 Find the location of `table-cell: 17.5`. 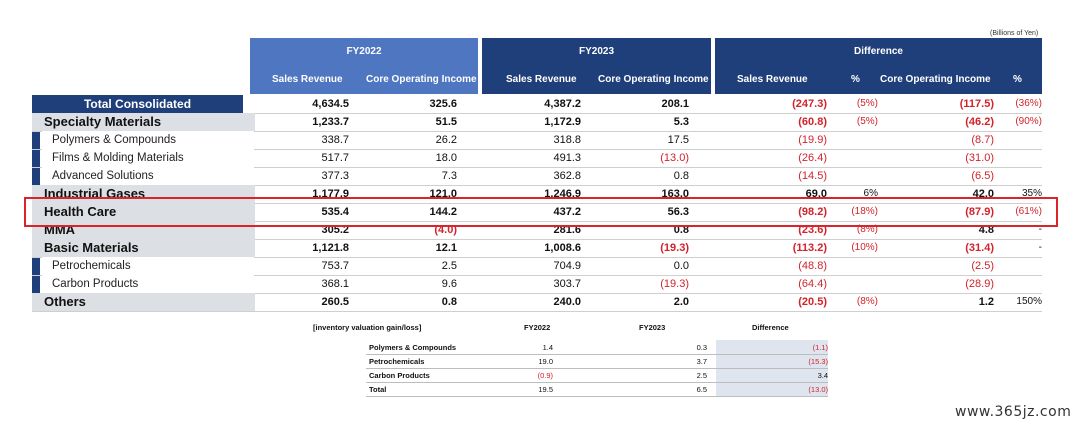

table-cell: 17.5 is located at coordinates (678, 140).